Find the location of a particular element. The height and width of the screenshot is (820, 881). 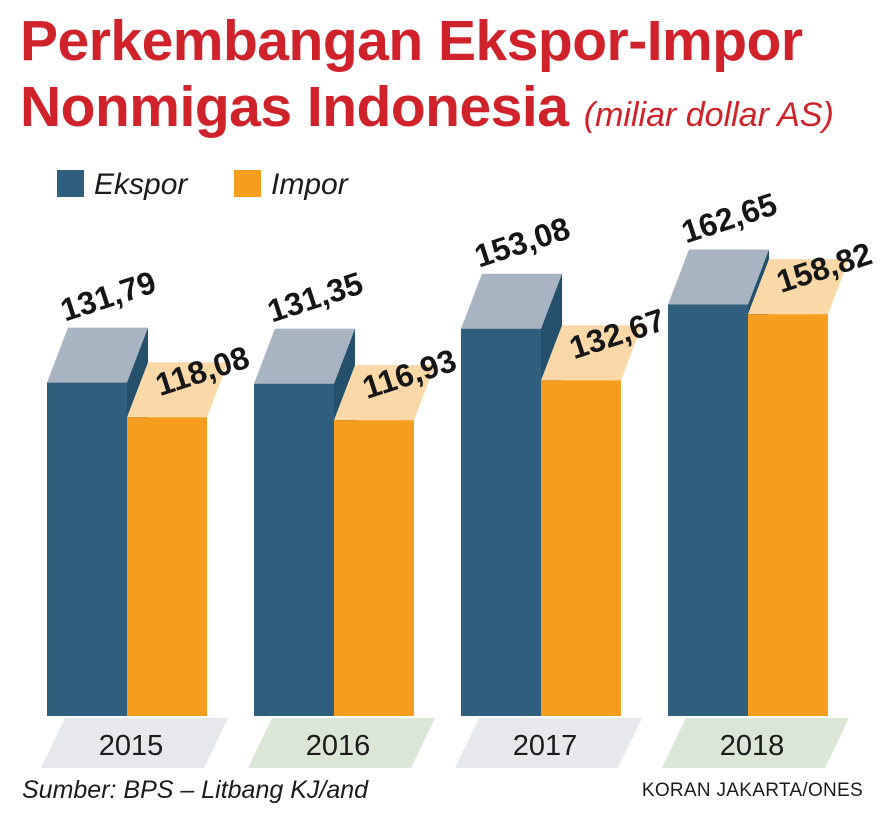

bar-top-impor-2015 is located at coordinates (177, 390).